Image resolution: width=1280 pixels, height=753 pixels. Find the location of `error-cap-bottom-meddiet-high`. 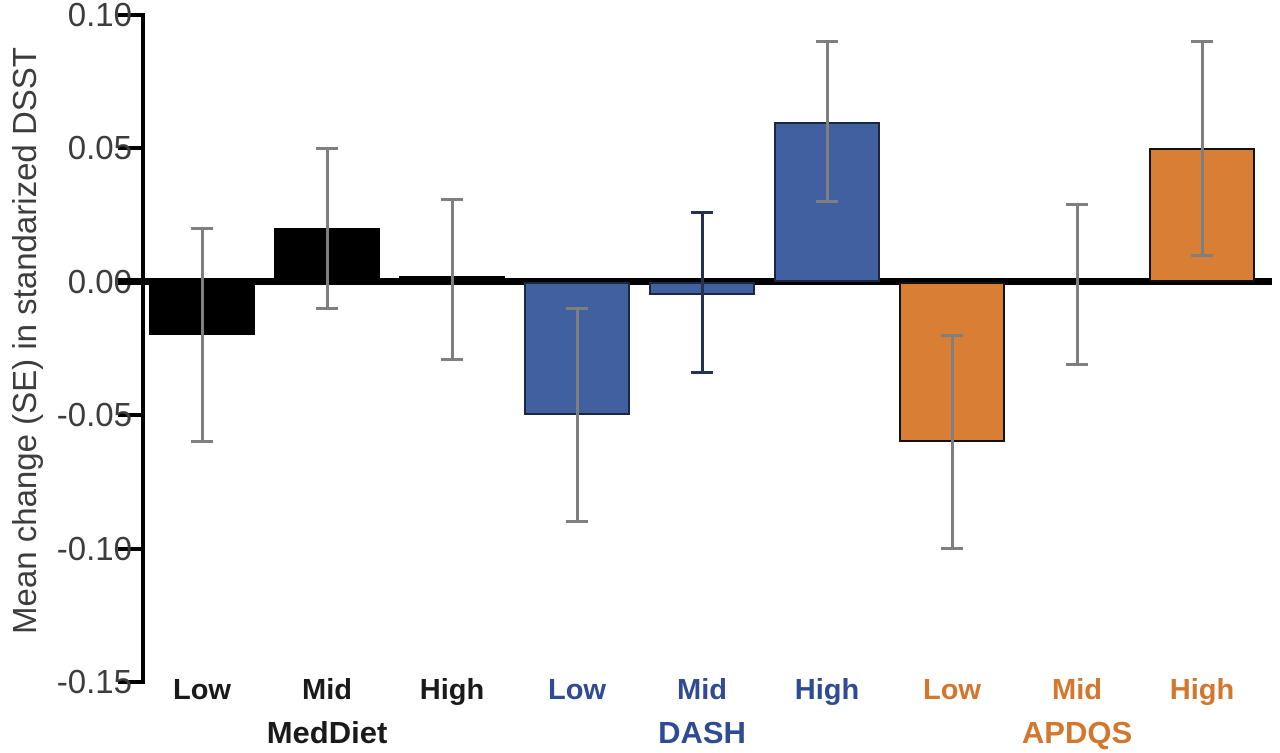

error-cap-bottom-meddiet-high is located at coordinates (452, 359).